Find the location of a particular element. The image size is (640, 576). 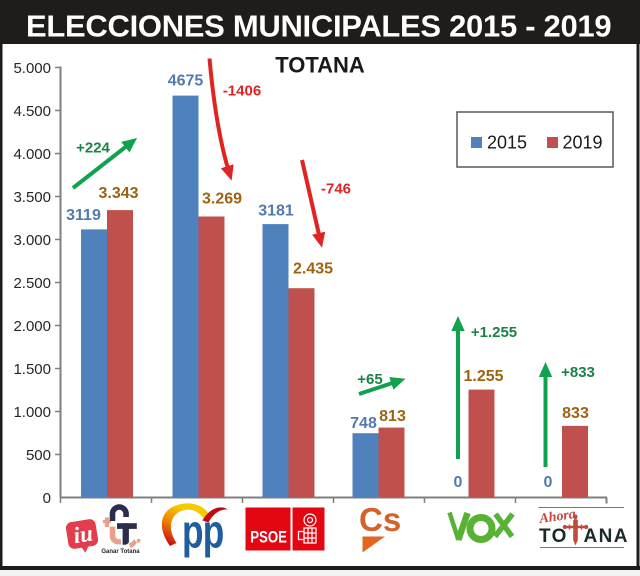

svg-text: 2.435 is located at coordinates (313, 269).